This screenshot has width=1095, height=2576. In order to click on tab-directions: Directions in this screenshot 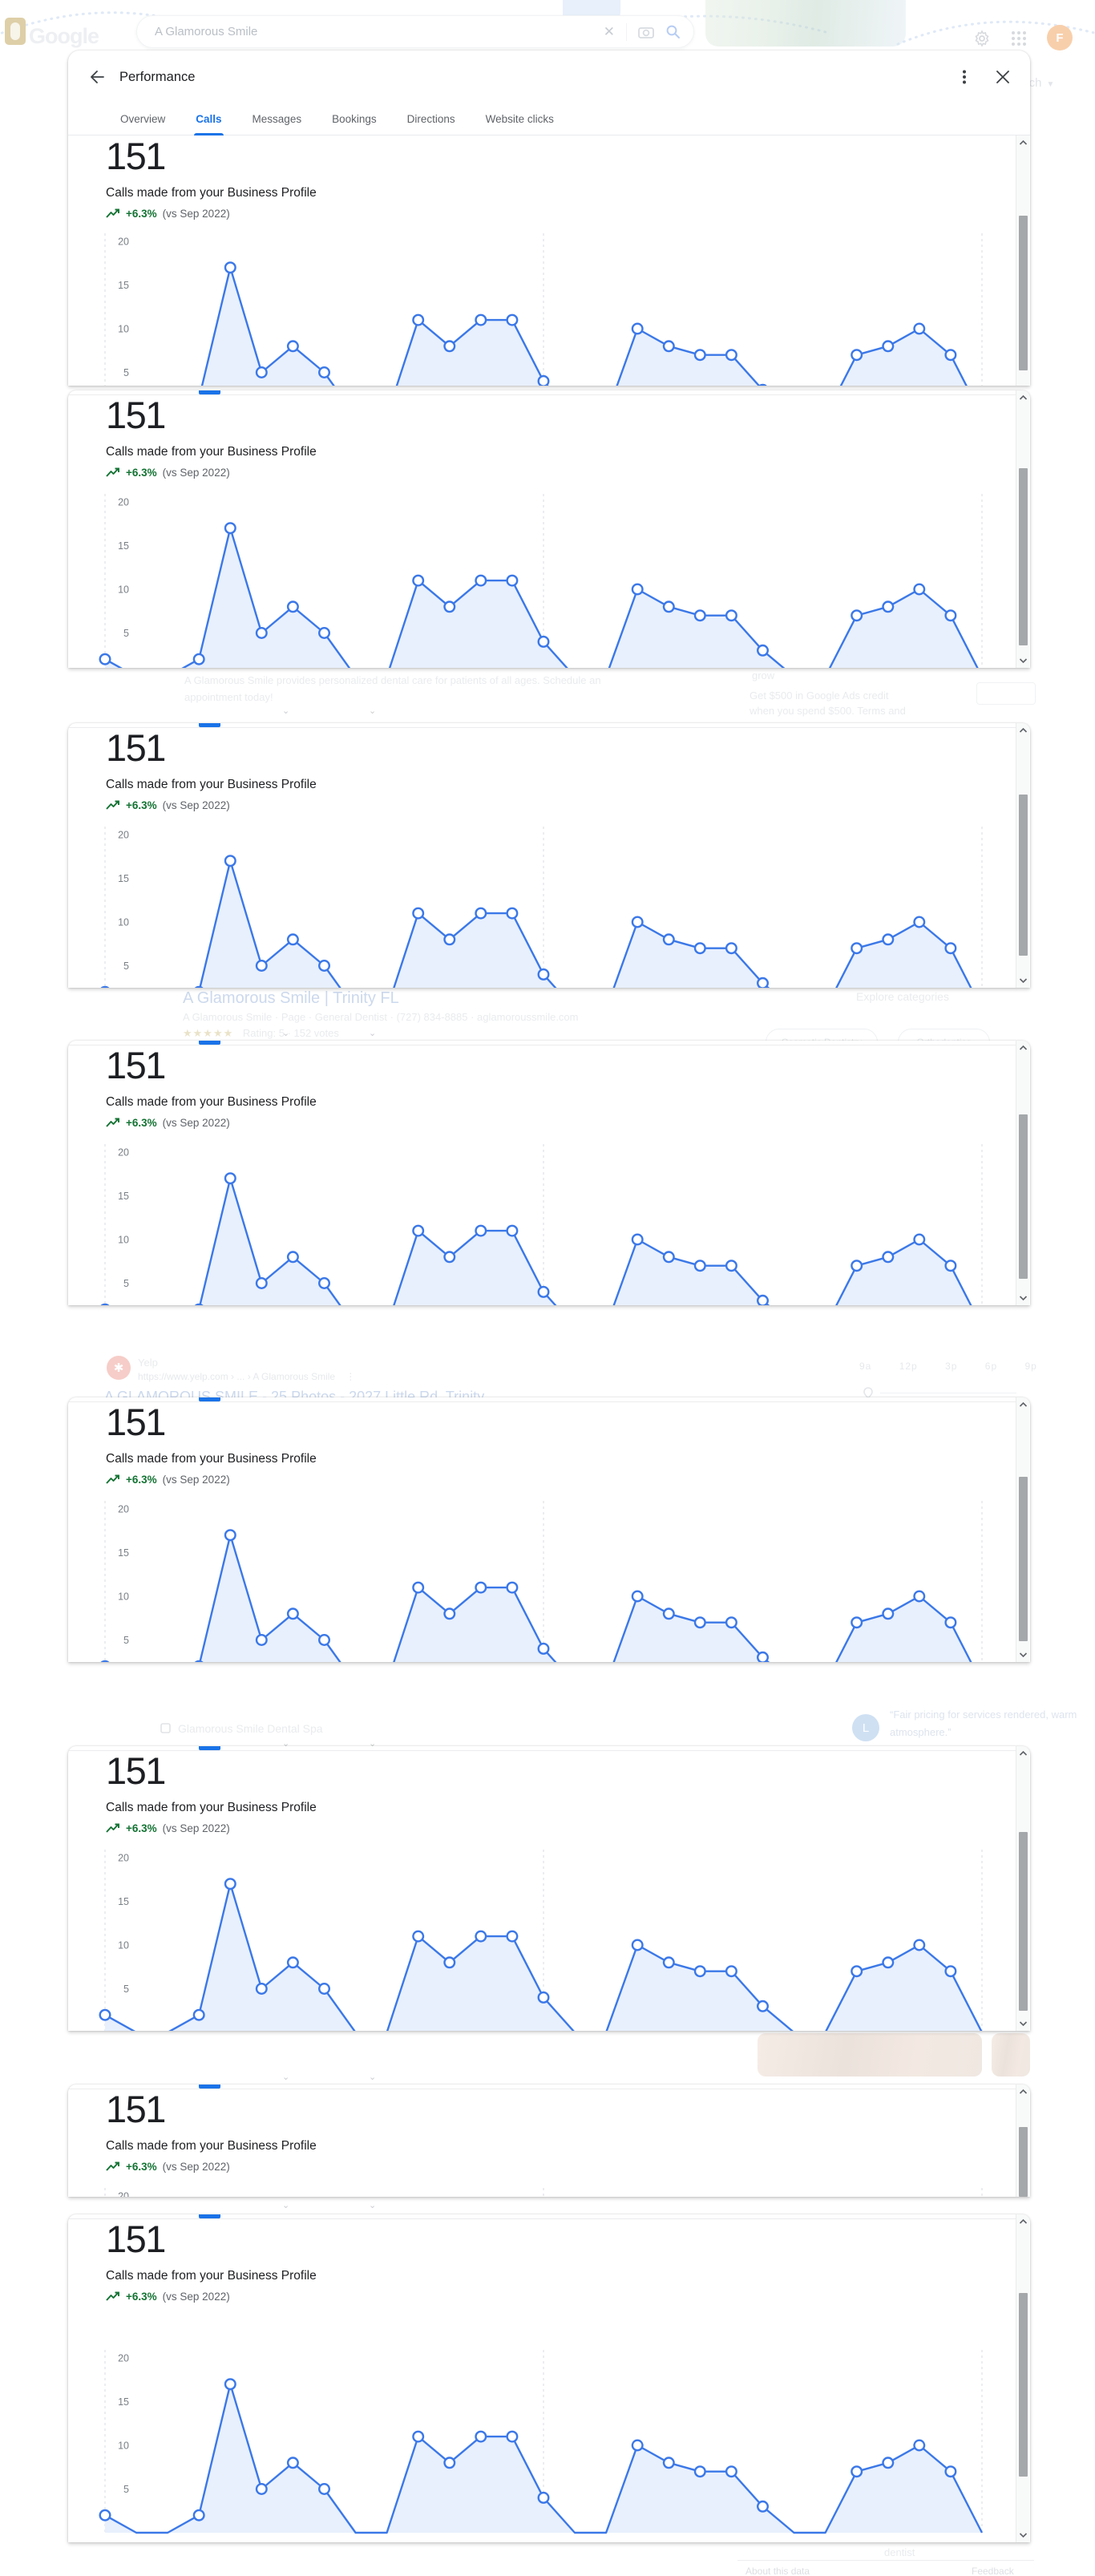, I will do `click(430, 119)`.